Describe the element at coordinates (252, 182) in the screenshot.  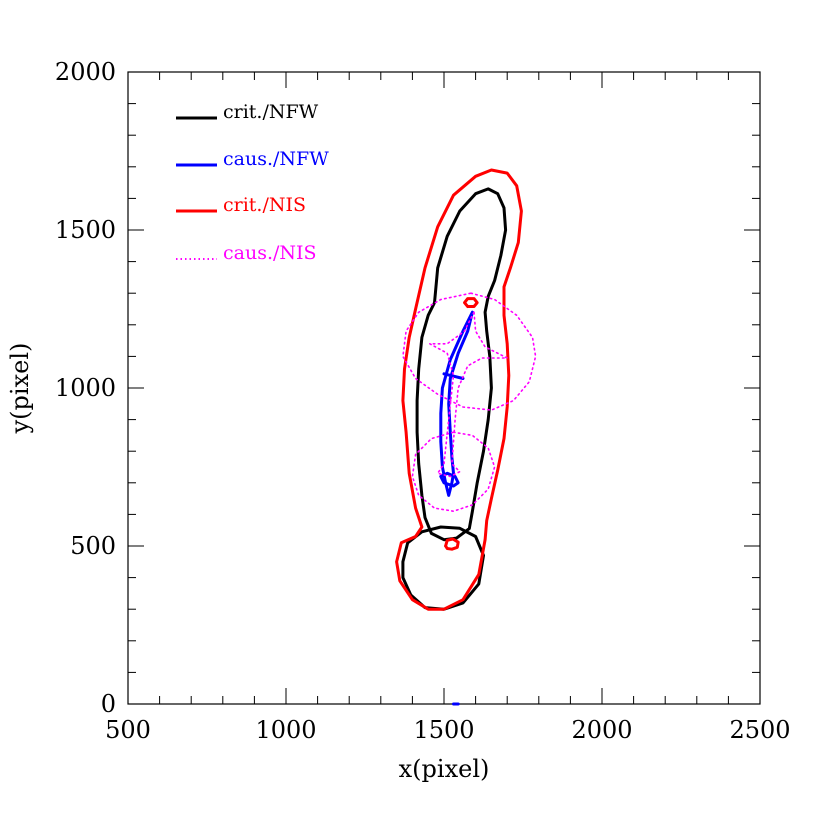
I see `legend: crit./NFW caus./NFW crit./NIS caus./NIS` at that location.